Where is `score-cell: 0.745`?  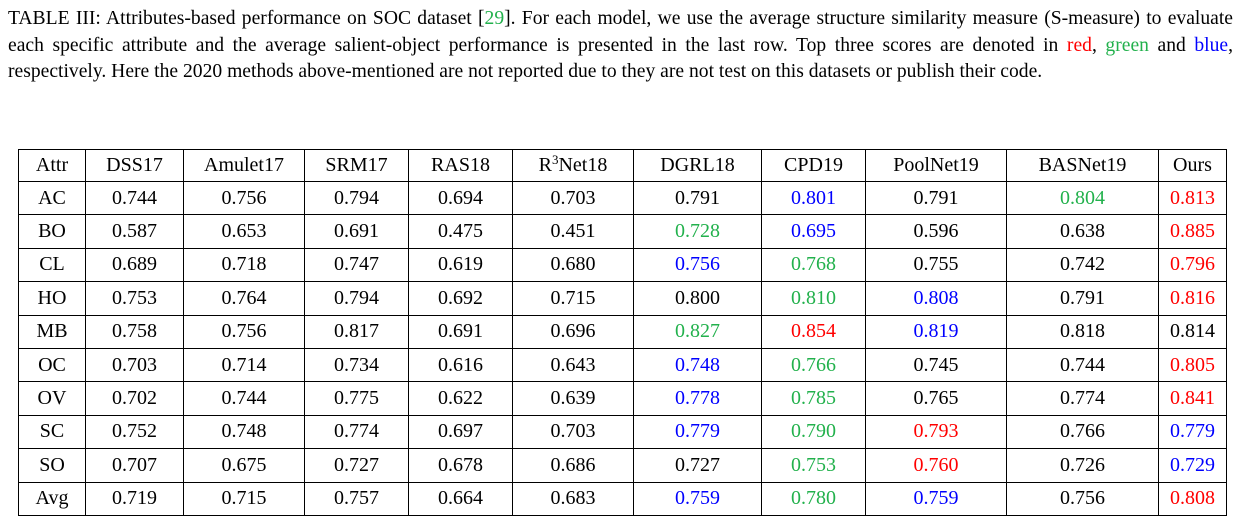 score-cell: 0.745 is located at coordinates (936, 365).